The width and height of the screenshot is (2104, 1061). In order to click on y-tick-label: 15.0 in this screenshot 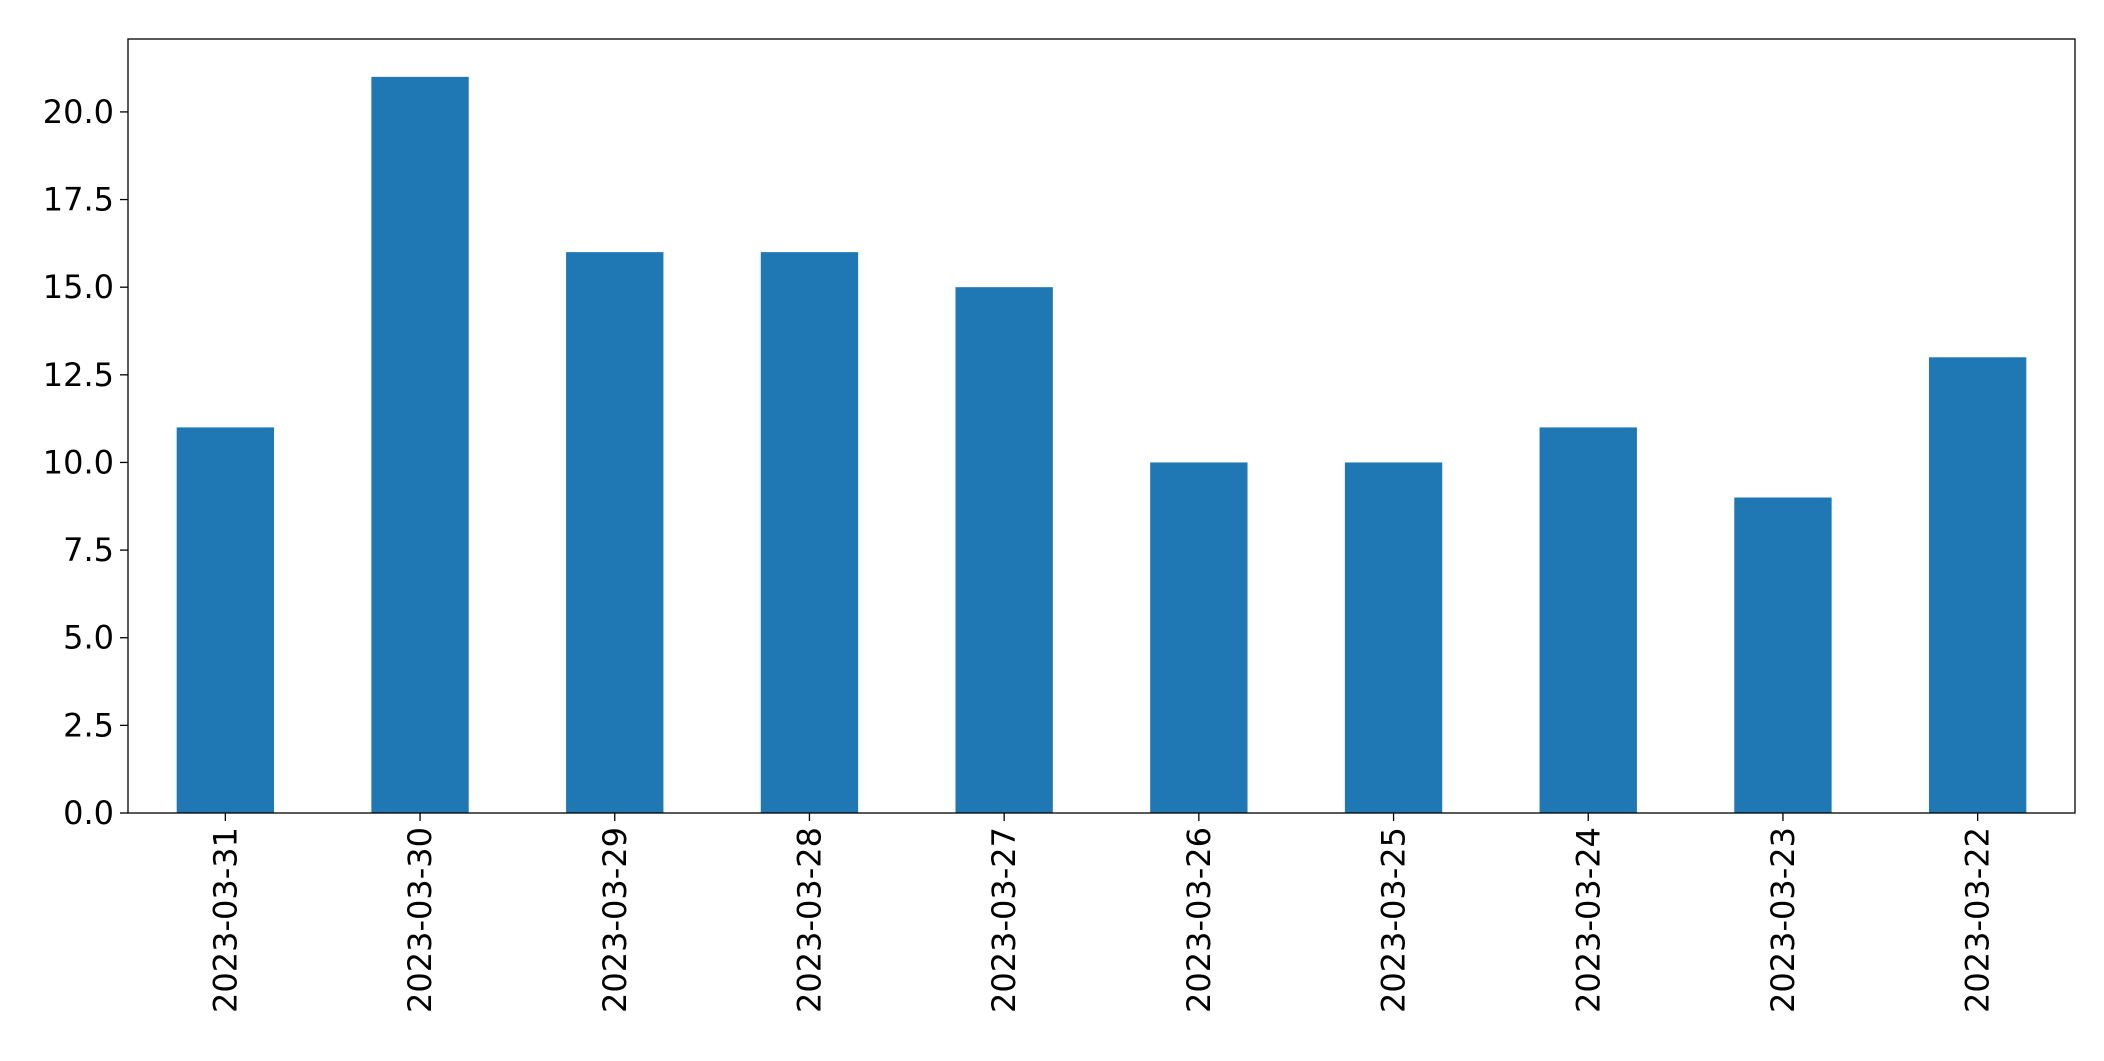, I will do `click(78, 287)`.